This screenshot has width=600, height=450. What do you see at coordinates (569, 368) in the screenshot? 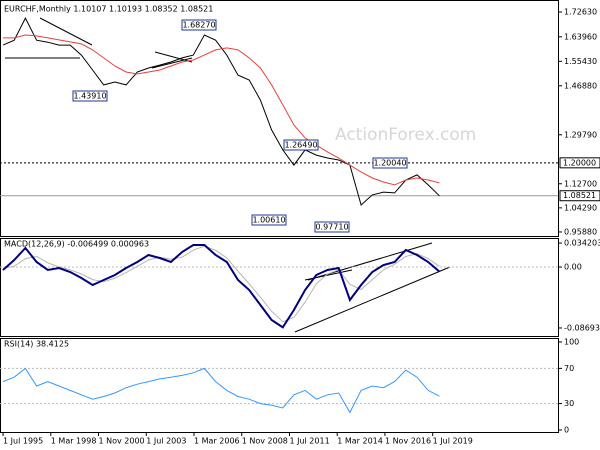
I see `y-tick-label: 70` at bounding box center [569, 368].